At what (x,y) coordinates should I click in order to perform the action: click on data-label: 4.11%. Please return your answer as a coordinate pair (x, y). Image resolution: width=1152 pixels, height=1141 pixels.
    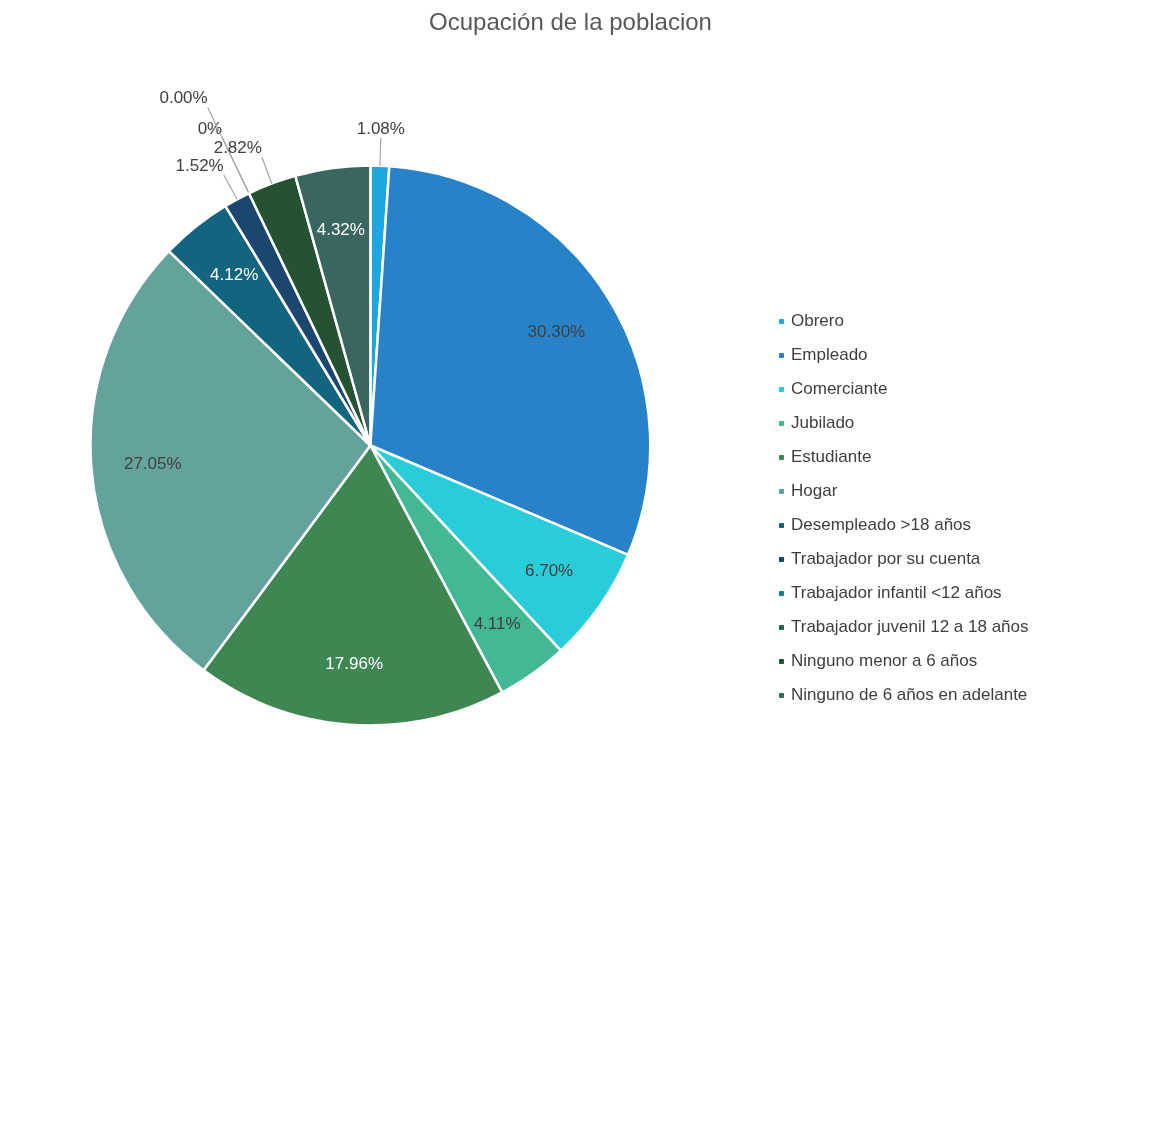
    Looking at the image, I should click on (497, 623).